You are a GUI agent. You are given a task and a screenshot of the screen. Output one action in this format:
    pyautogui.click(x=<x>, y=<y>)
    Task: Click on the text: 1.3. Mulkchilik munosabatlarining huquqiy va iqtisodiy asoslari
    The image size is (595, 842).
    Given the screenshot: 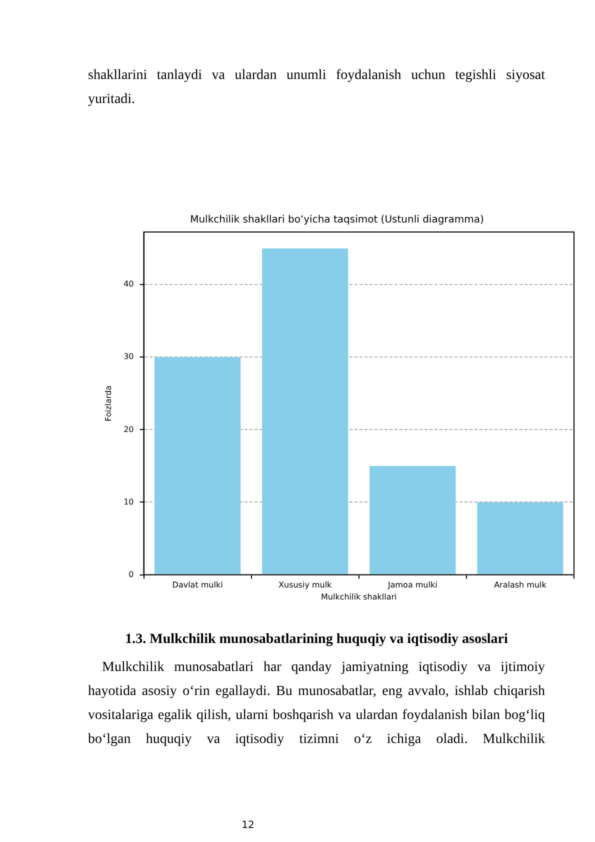 What is the action you would take?
    pyautogui.click(x=316, y=640)
    